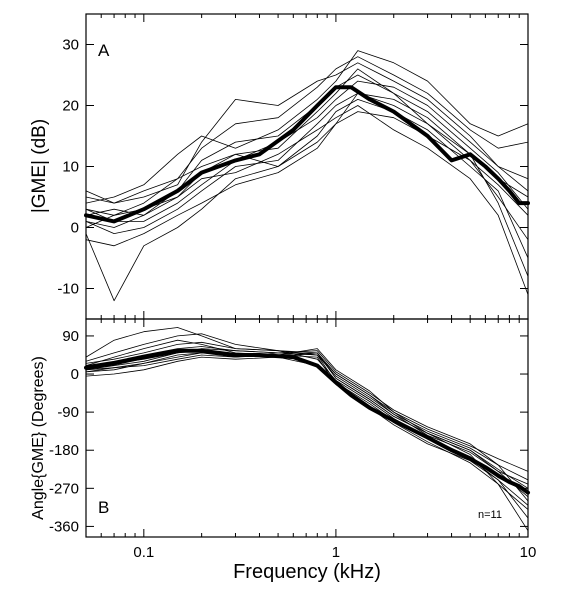  Describe the element at coordinates (528, 552) in the screenshot. I see `x-tick-label: 10` at that location.